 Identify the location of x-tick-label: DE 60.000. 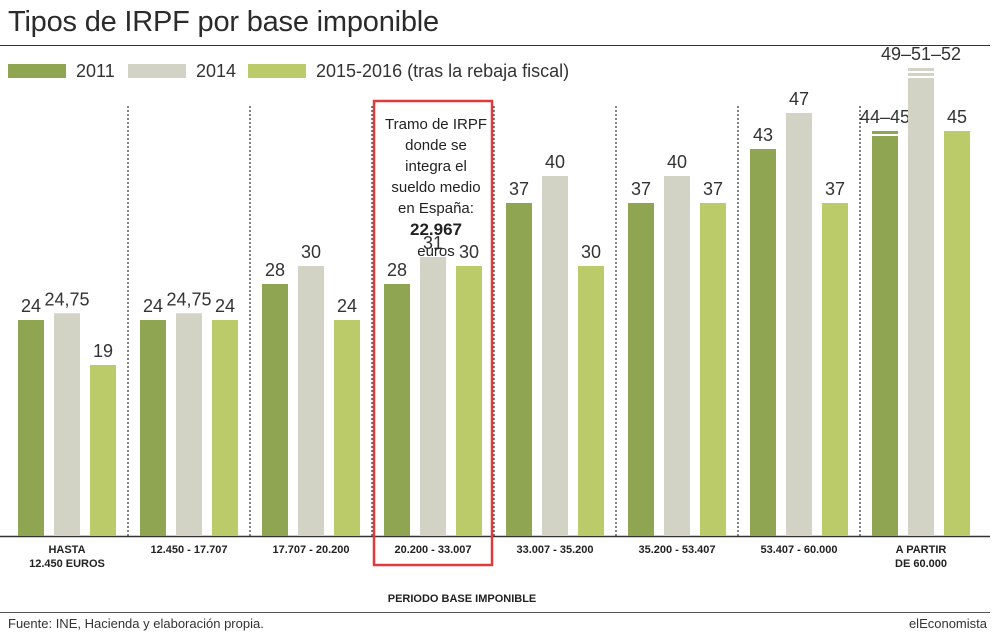
(921, 564).